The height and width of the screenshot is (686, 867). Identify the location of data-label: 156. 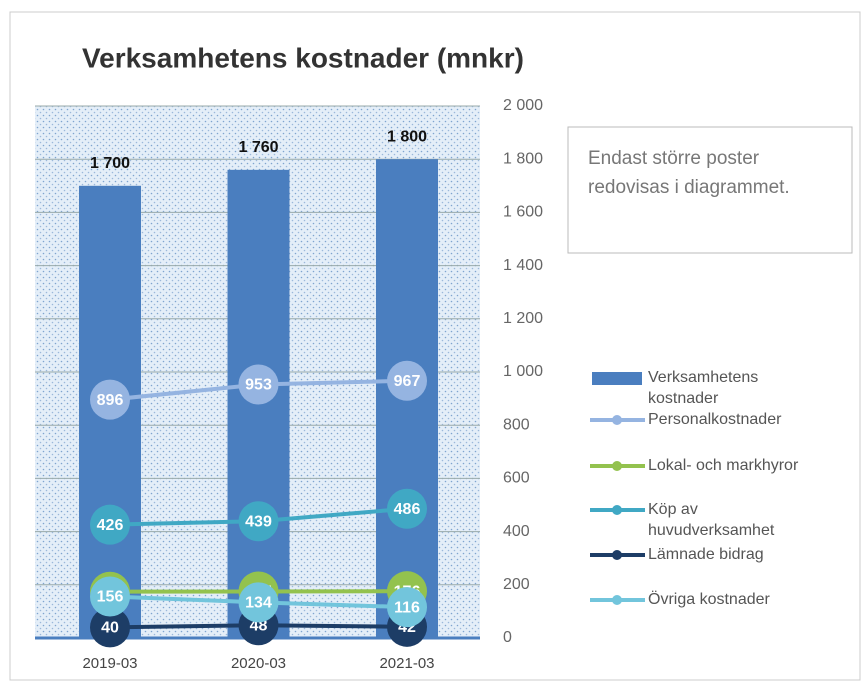
(110, 597).